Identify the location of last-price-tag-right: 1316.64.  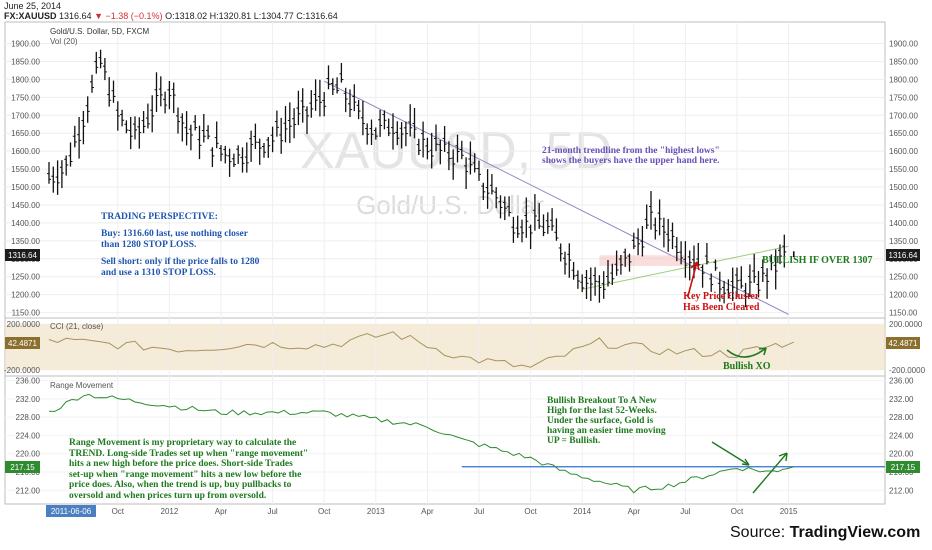
(903, 255).